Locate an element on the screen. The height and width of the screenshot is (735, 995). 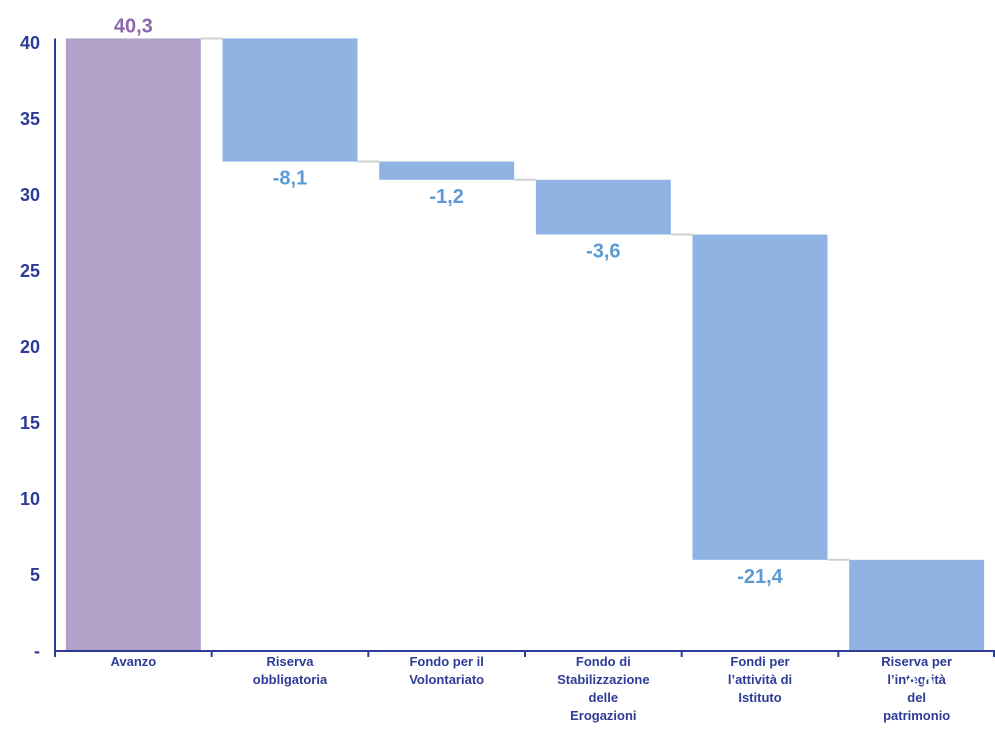
y-tick-label: 10 is located at coordinates (30, 499).